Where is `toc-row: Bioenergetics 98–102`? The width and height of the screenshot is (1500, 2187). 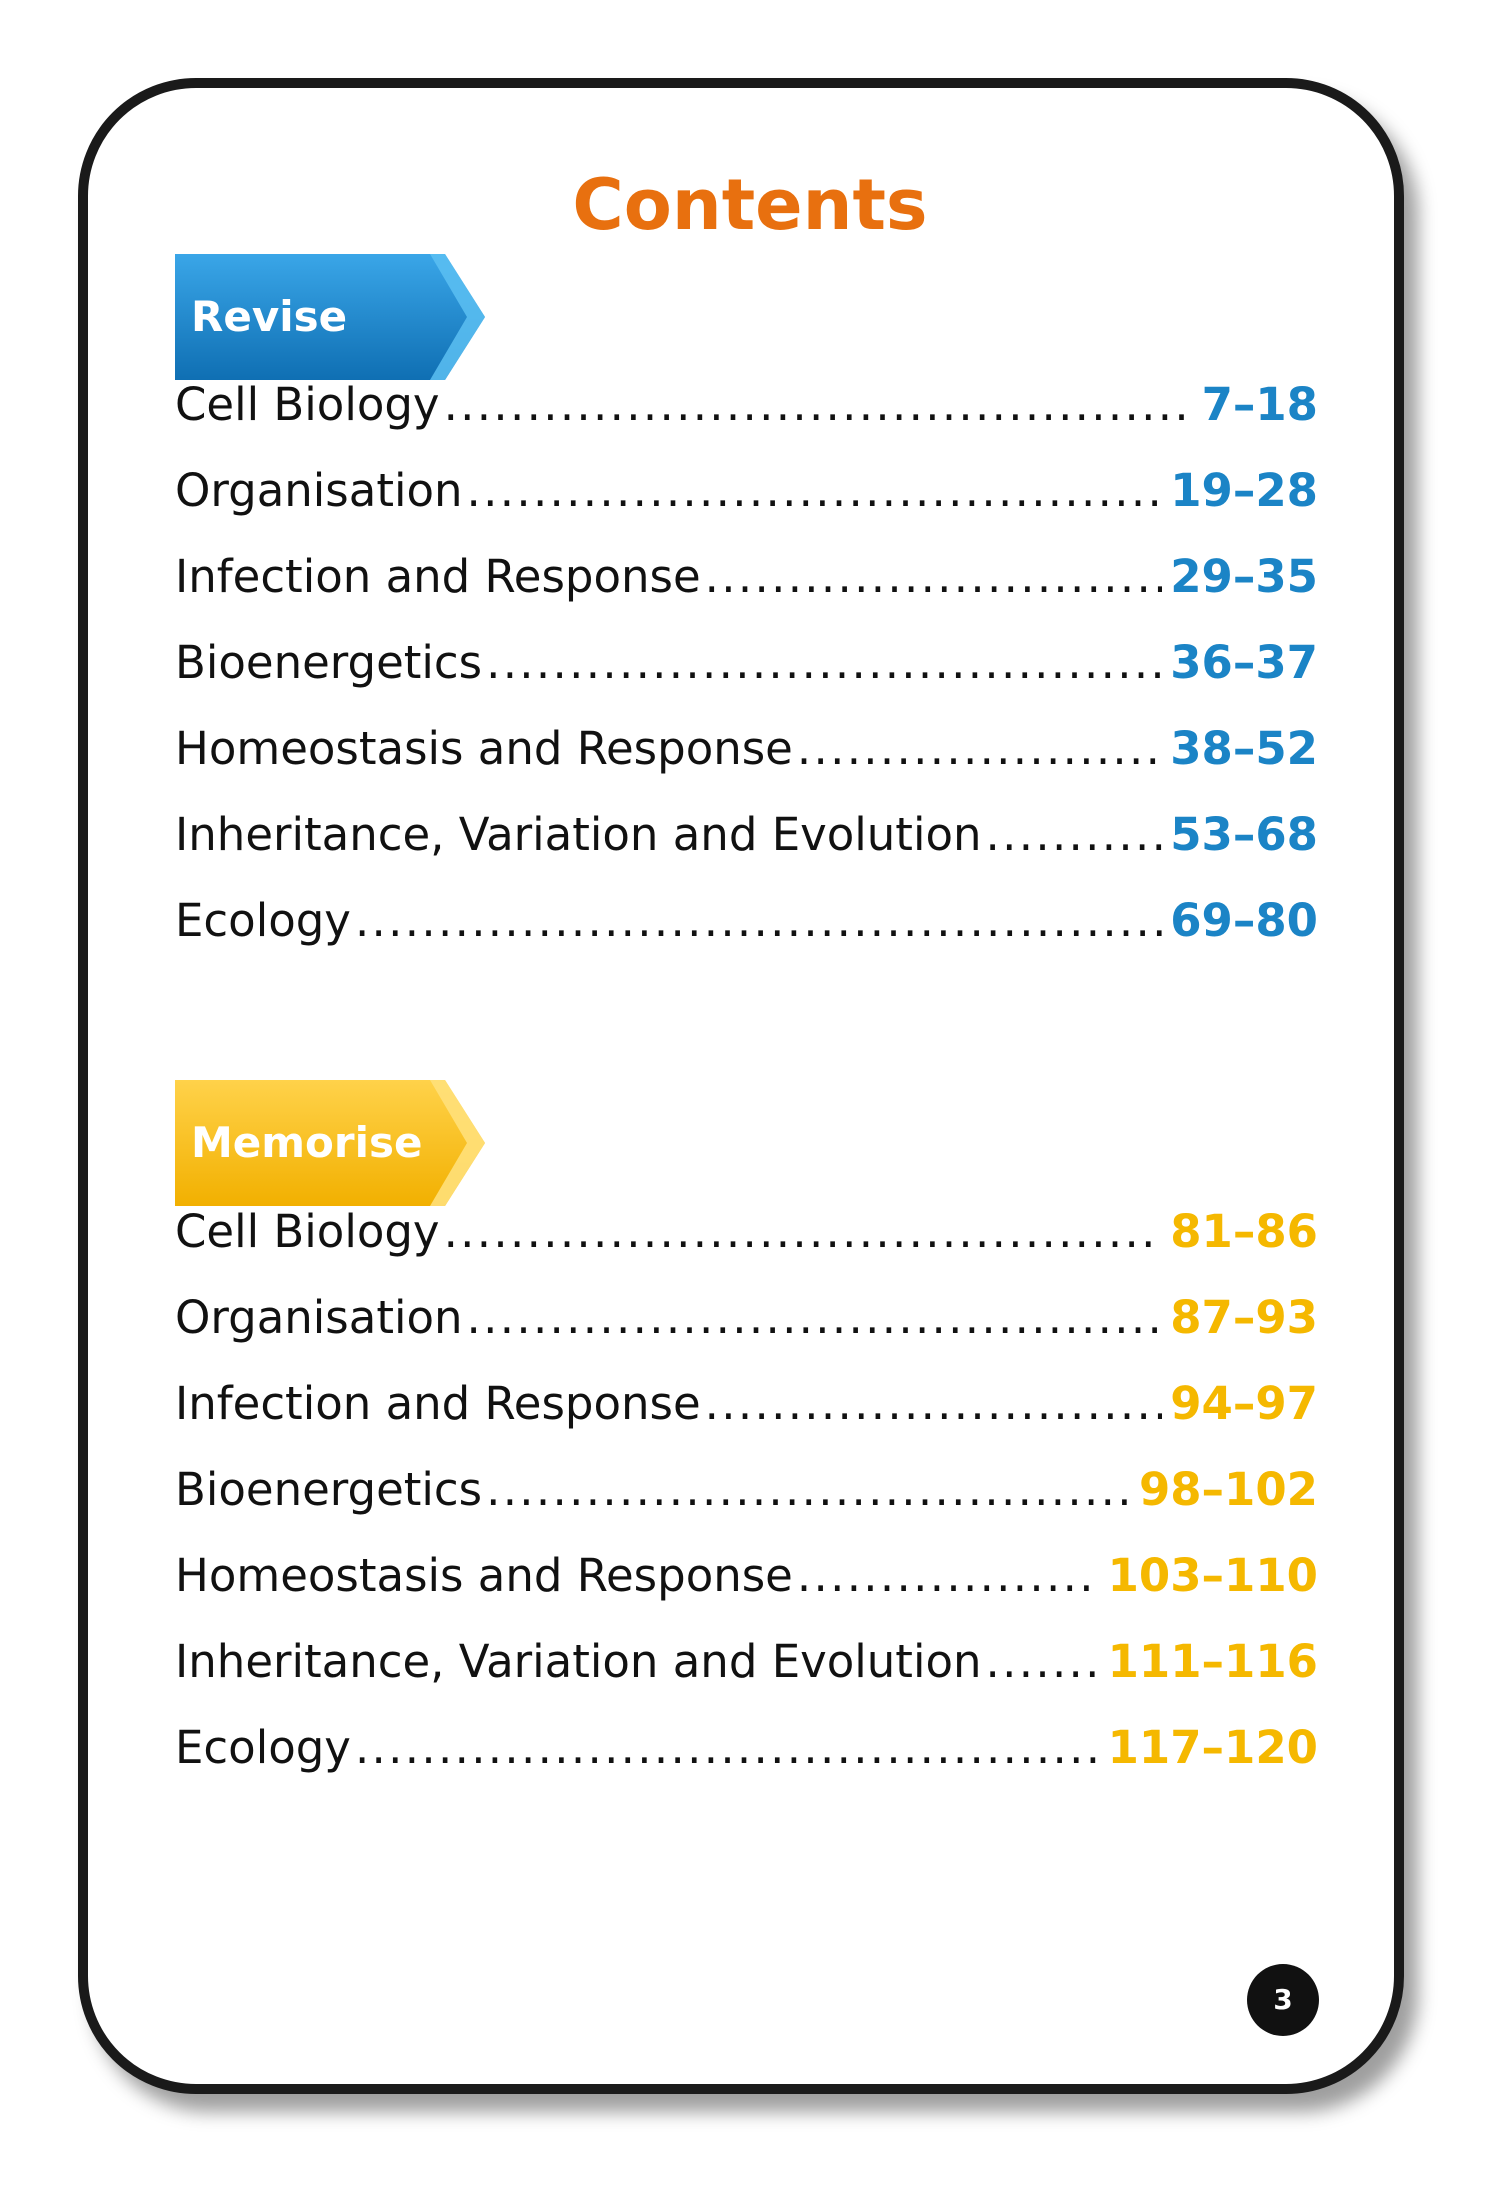
toc-row: Bioenergetics 98–102 is located at coordinates (746, 1506).